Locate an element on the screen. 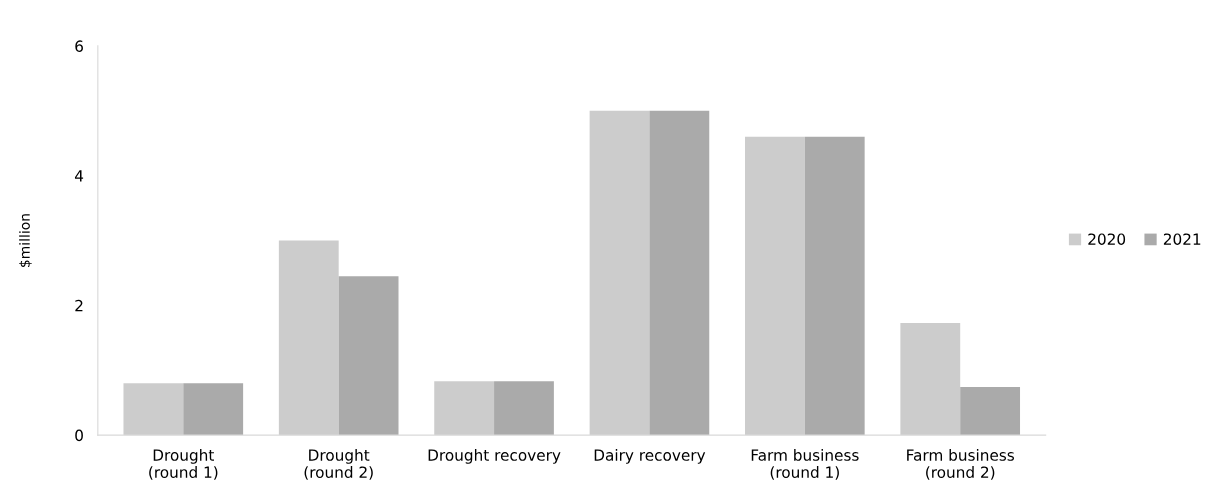  y-tick-label: 4 is located at coordinates (79, 176).